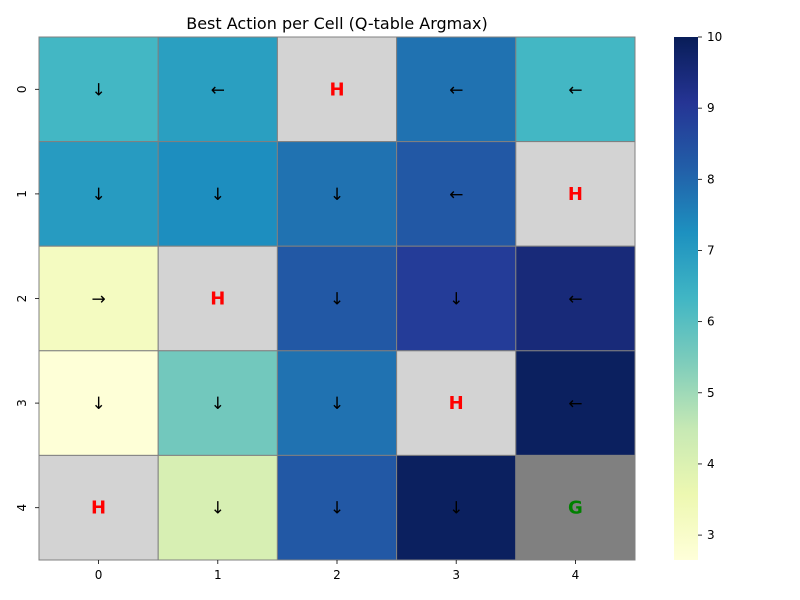  I want to click on x-tick-label: 0, so click(99, 575).